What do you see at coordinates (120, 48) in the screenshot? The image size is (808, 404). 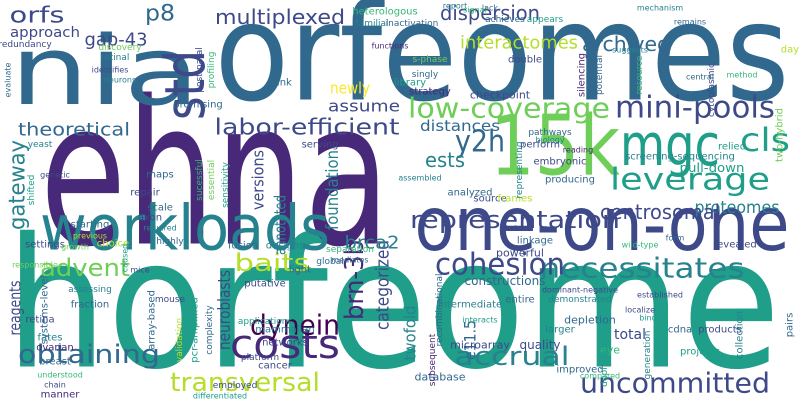 I see `word: discovery` at bounding box center [120, 48].